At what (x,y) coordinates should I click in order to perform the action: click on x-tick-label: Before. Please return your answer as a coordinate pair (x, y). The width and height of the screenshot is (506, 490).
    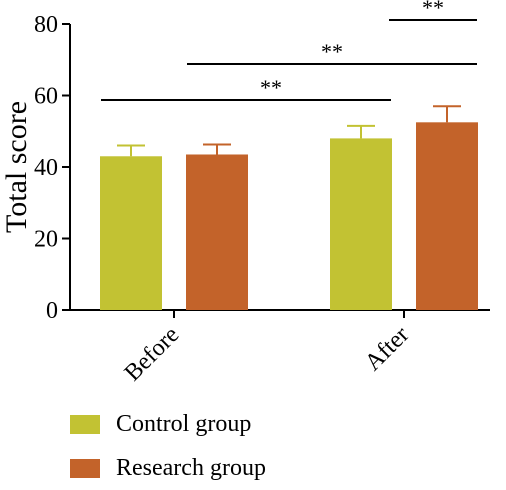
    Looking at the image, I should click on (152, 354).